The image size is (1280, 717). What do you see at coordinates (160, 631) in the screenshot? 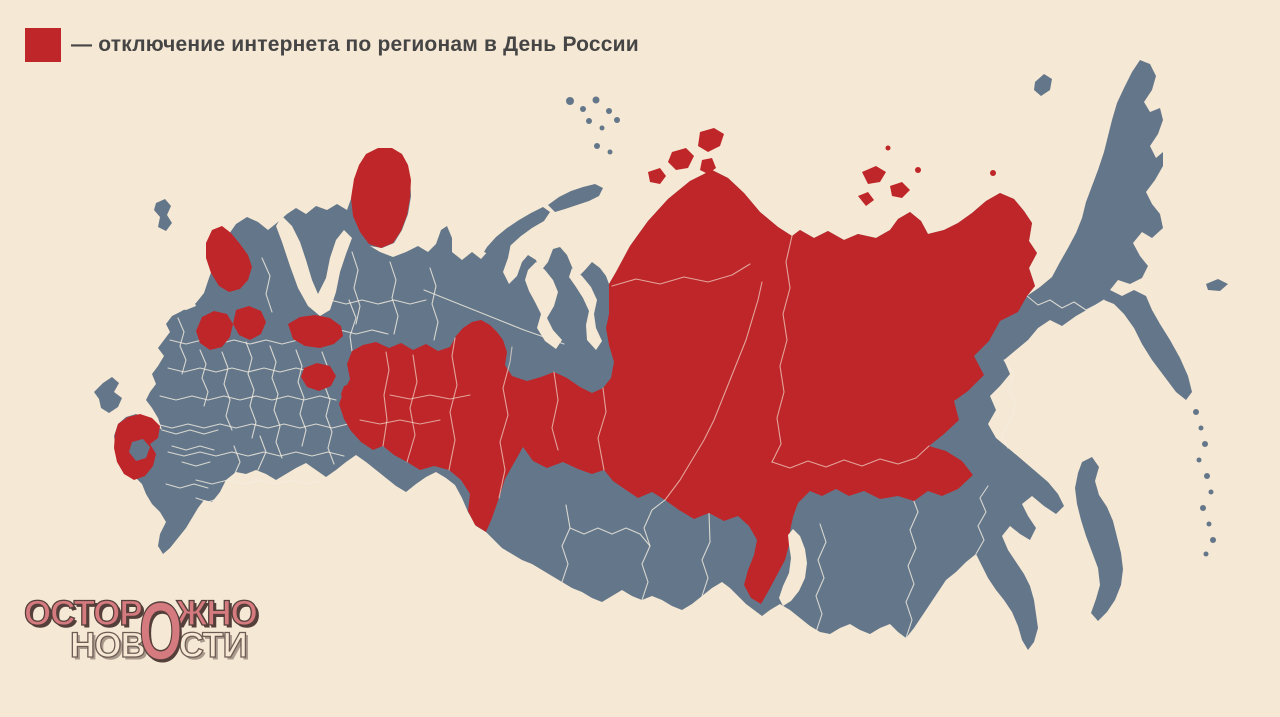
I see `logo-shared-letter-o: О` at bounding box center [160, 631].